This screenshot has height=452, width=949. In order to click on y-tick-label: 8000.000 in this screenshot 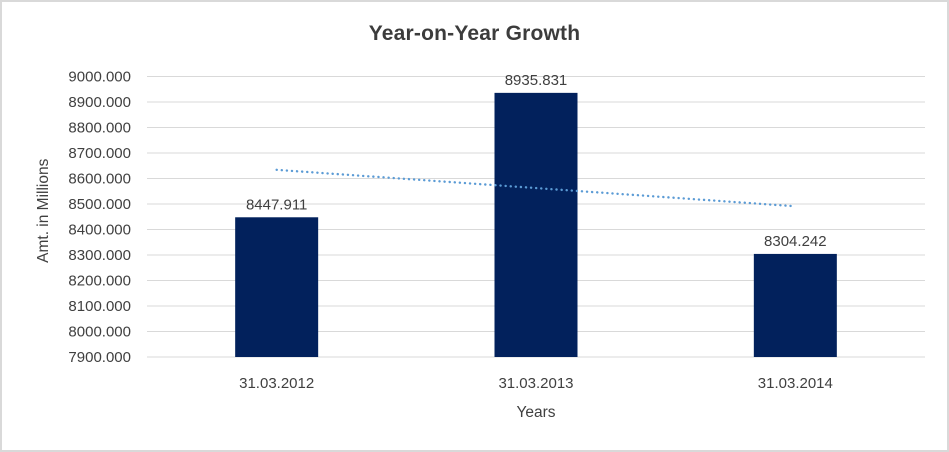, I will do `click(99, 332)`.